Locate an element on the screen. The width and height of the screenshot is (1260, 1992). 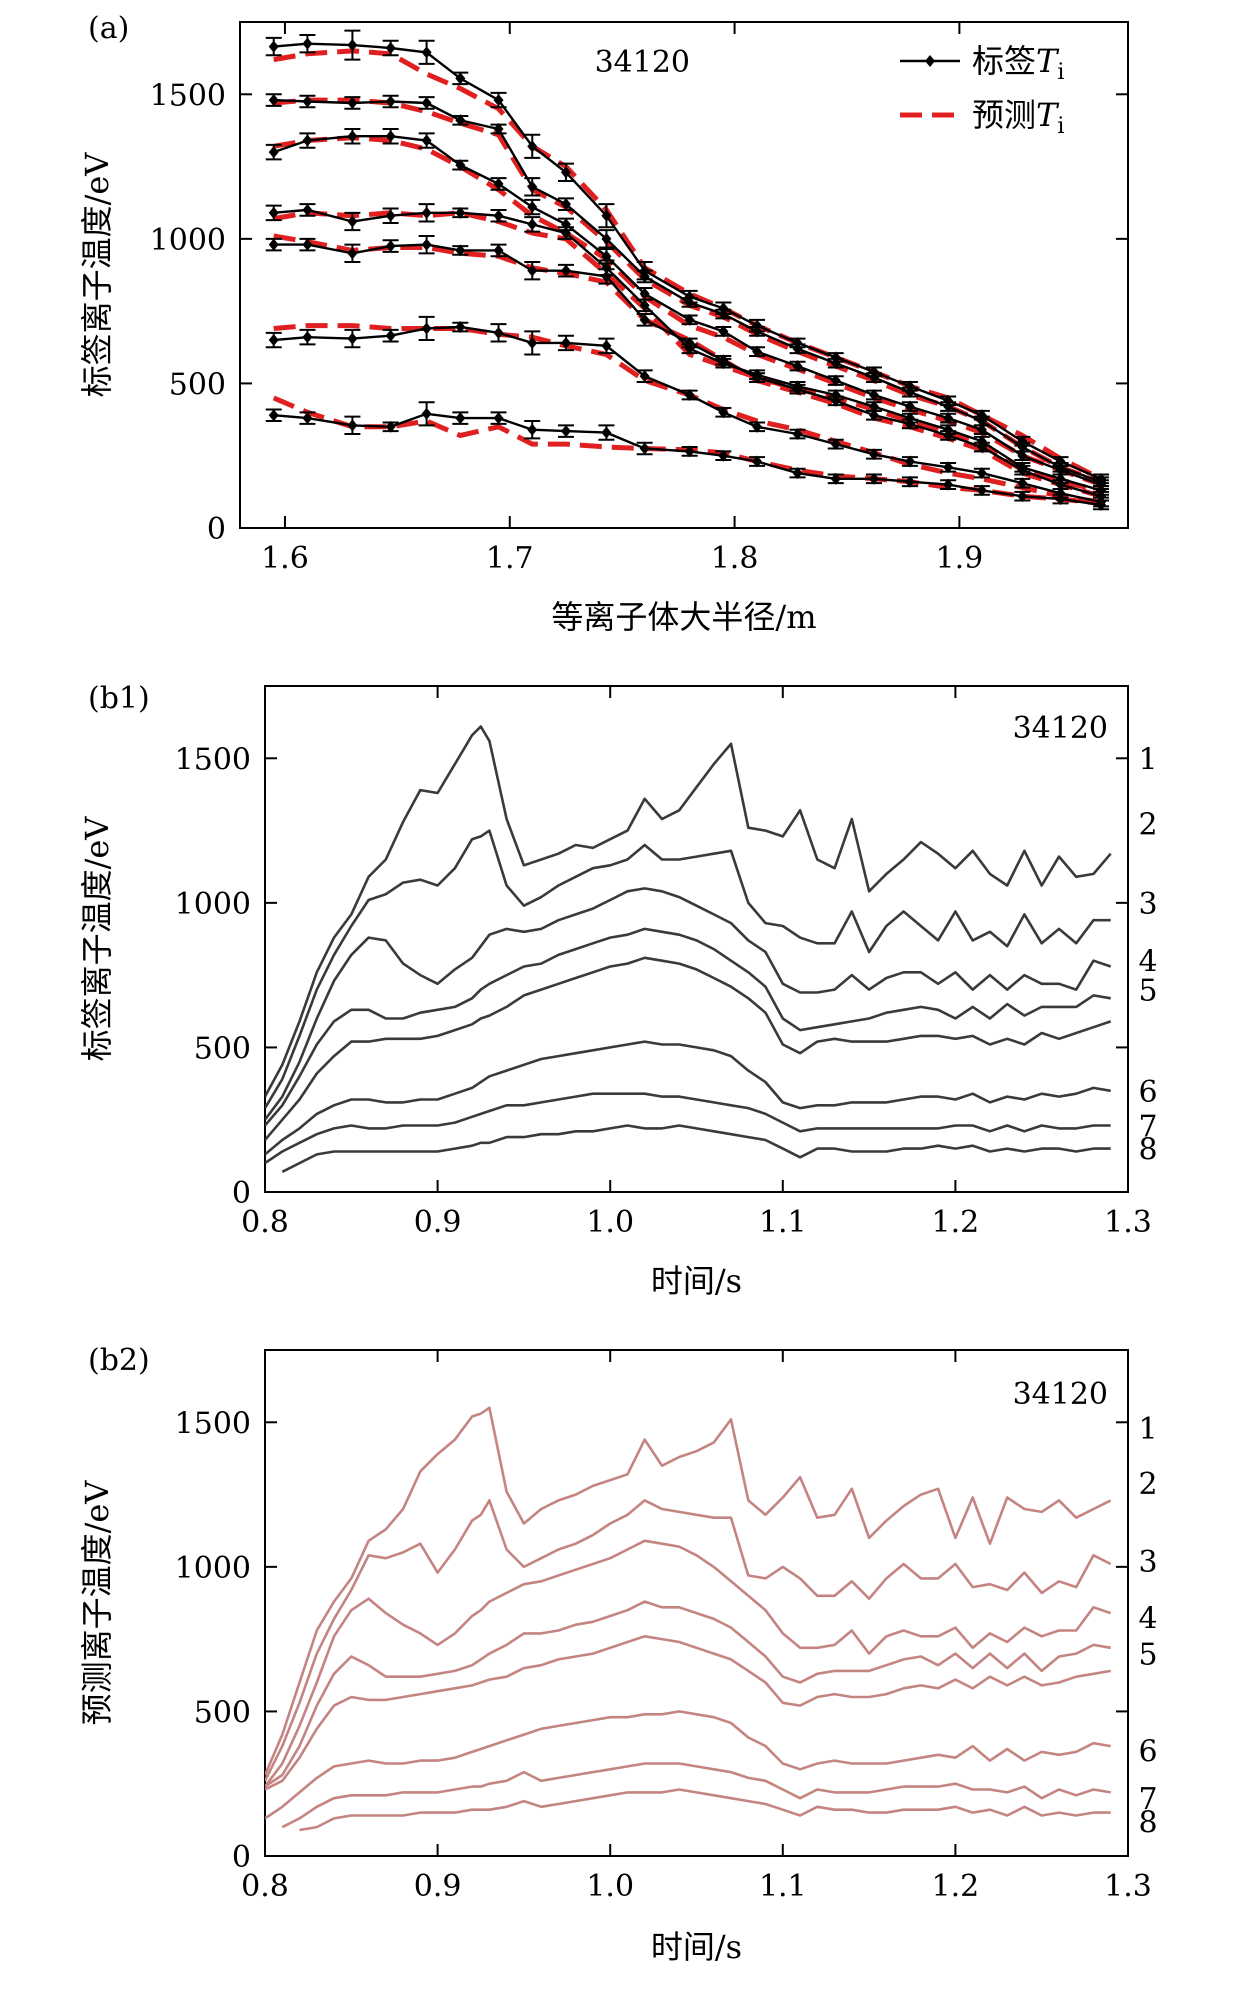
x-tick-label: 0.8 is located at coordinates (265, 1222).